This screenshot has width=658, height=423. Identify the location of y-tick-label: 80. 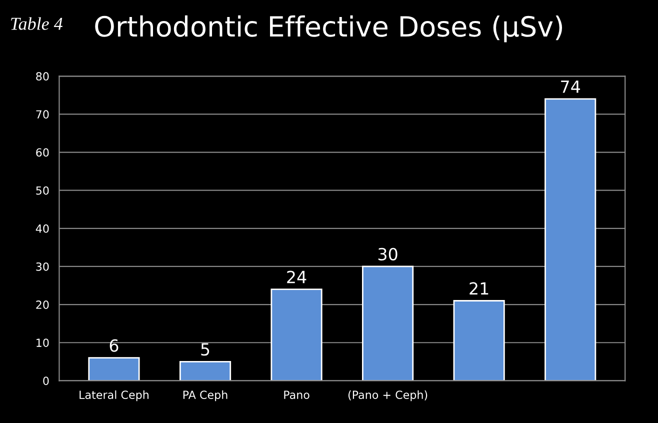
(42, 76).